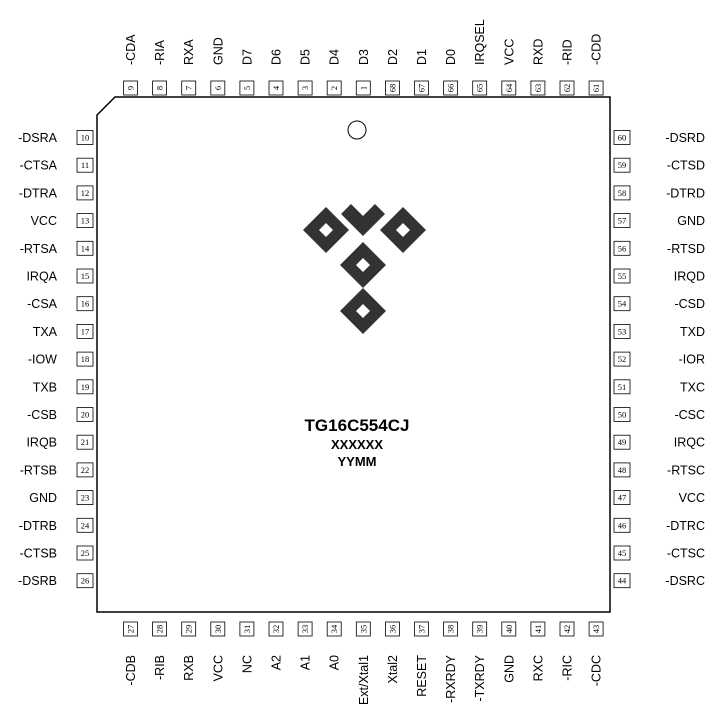 Image resolution: width=707 pixels, height=719 pixels. Describe the element at coordinates (451, 629) in the screenshot. I see `pin-number: 38` at that location.